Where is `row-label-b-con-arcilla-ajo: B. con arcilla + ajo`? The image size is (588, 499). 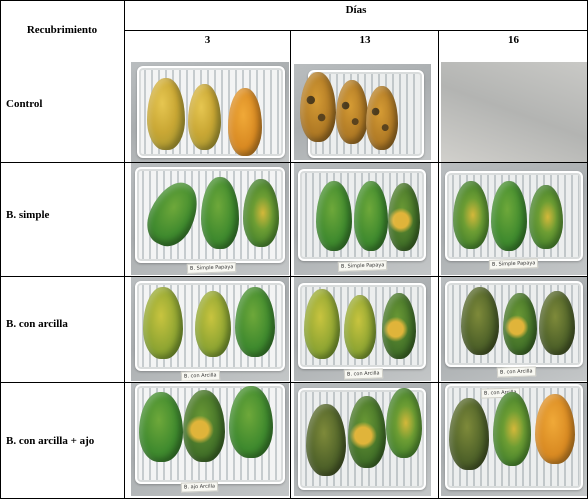
row-label-b-con-arcilla-ajo: B. con arcilla + ajo is located at coordinates (50, 441).